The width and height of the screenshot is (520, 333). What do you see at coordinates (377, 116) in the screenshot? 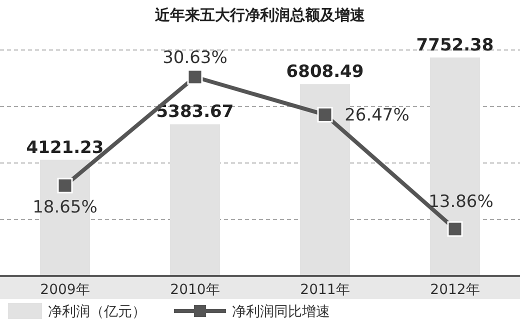
I see `data-label: 26.47%` at bounding box center [377, 116].